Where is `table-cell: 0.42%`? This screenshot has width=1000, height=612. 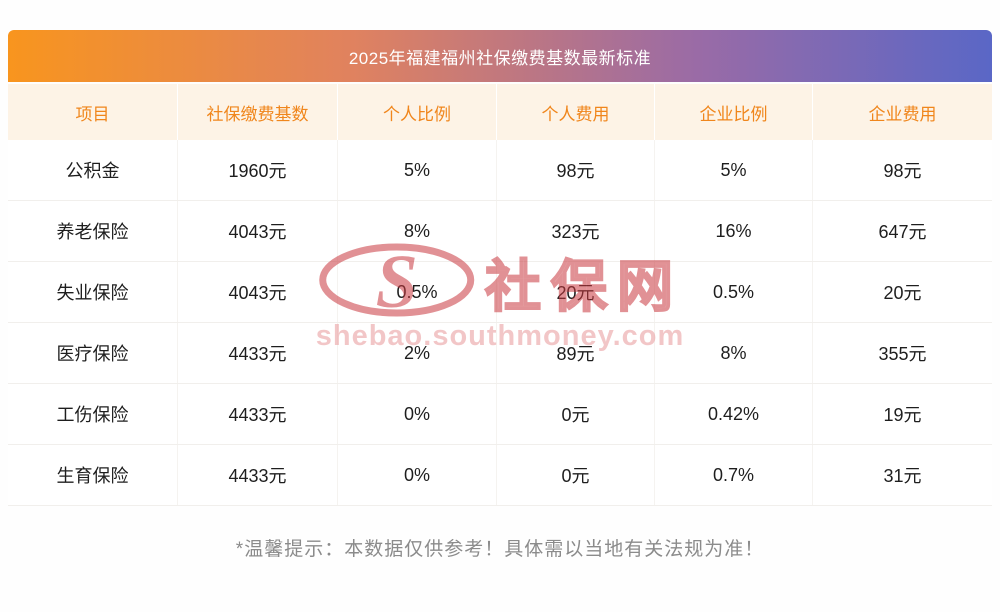 table-cell: 0.42% is located at coordinates (734, 414).